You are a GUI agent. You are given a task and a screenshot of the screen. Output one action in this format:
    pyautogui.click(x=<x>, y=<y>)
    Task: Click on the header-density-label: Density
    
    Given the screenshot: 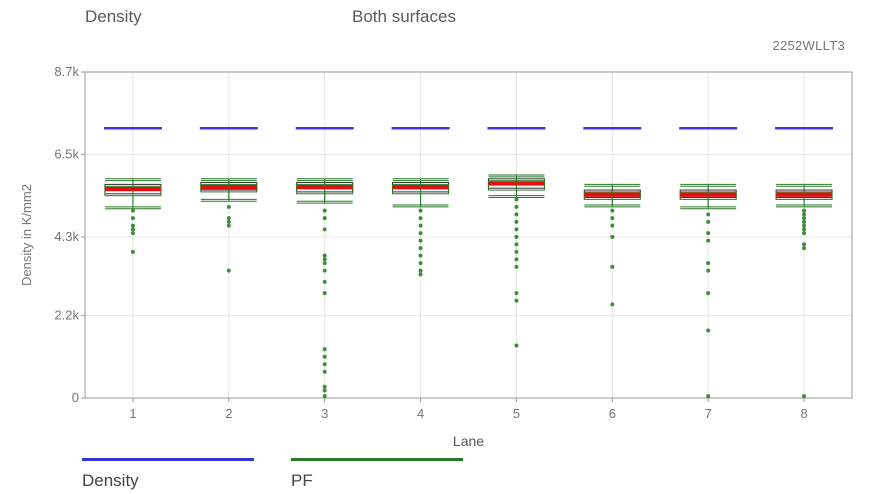 What is the action you would take?
    pyautogui.click(x=113, y=16)
    